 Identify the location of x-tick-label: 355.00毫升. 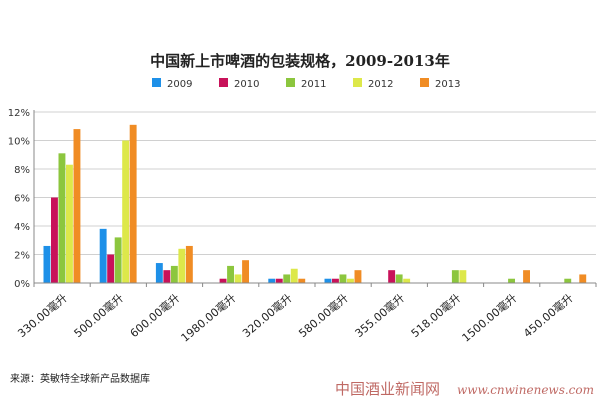
(379, 316).